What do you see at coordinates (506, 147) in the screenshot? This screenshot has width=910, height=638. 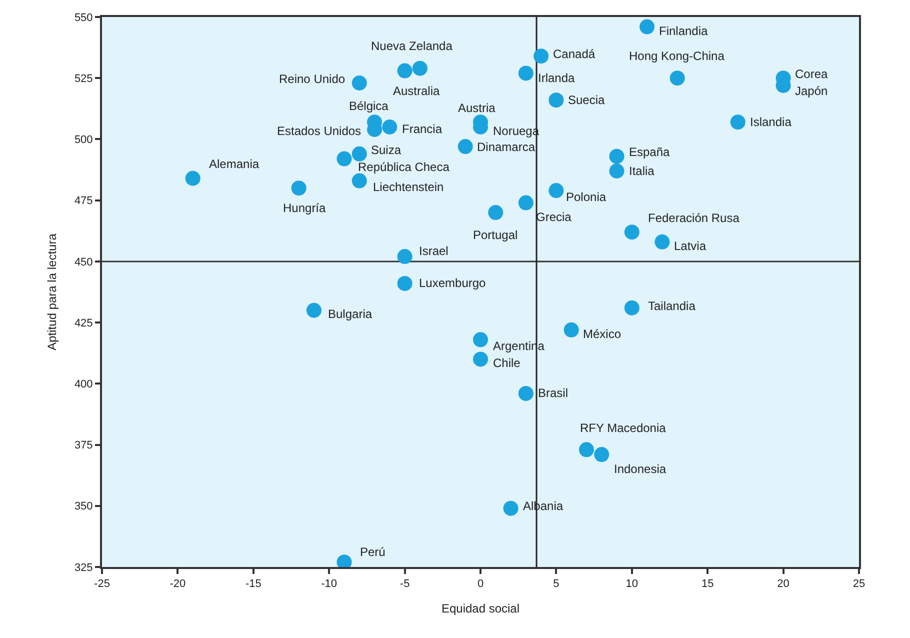 I see `annotation: Dinamarca` at bounding box center [506, 147].